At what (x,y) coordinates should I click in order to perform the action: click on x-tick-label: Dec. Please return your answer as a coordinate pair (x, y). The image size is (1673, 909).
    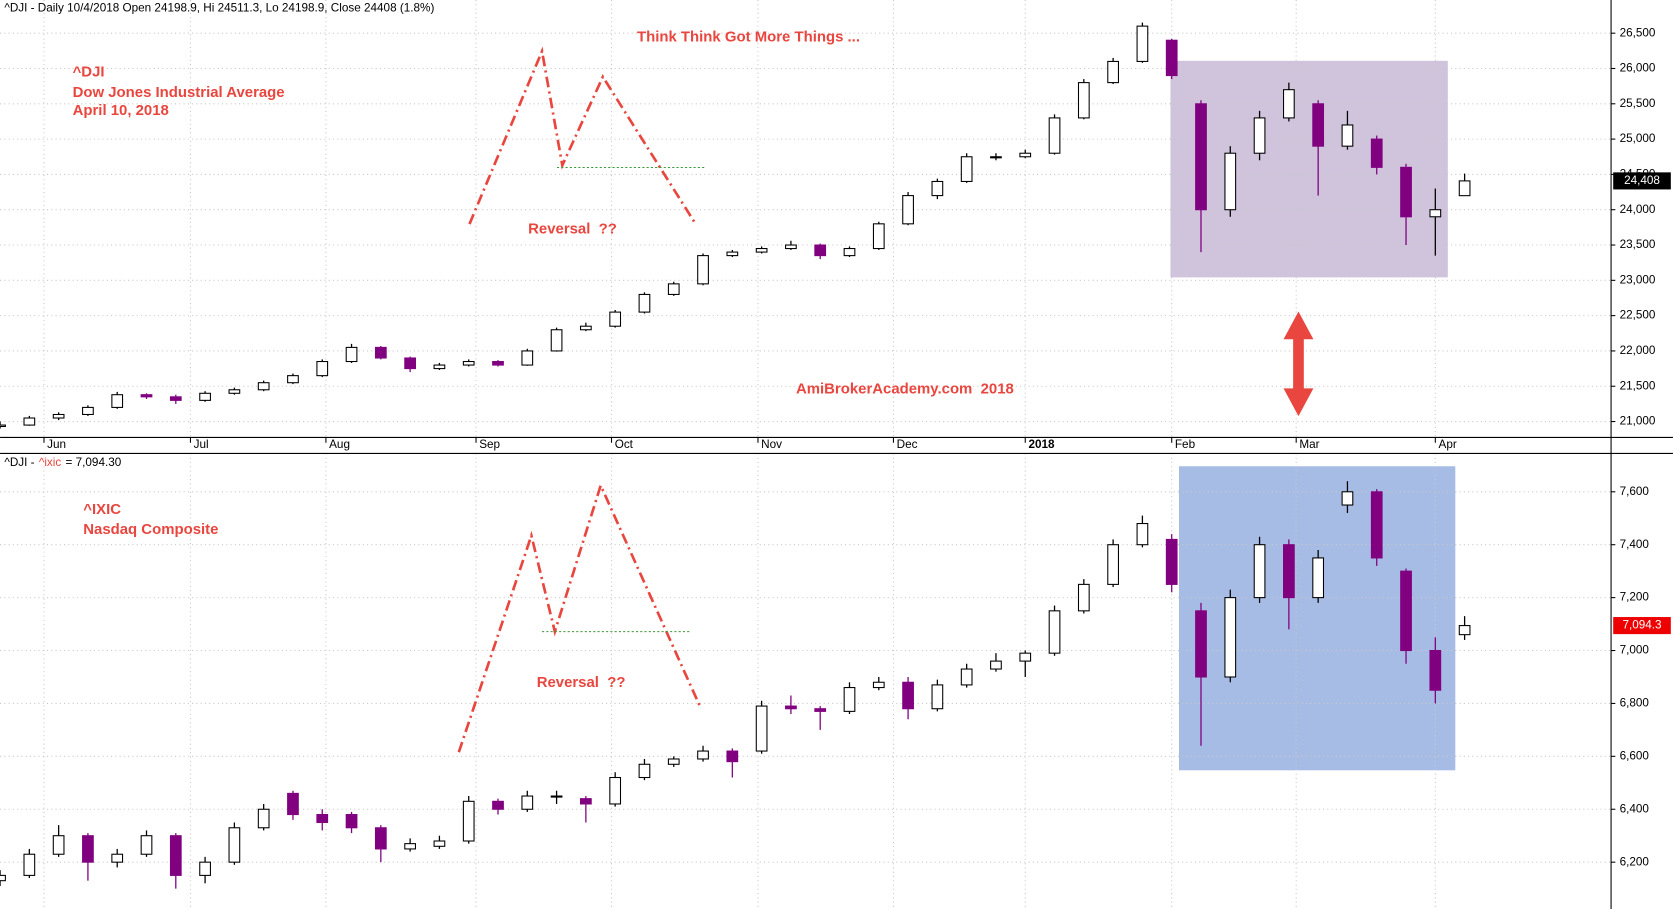
    Looking at the image, I should click on (907, 444).